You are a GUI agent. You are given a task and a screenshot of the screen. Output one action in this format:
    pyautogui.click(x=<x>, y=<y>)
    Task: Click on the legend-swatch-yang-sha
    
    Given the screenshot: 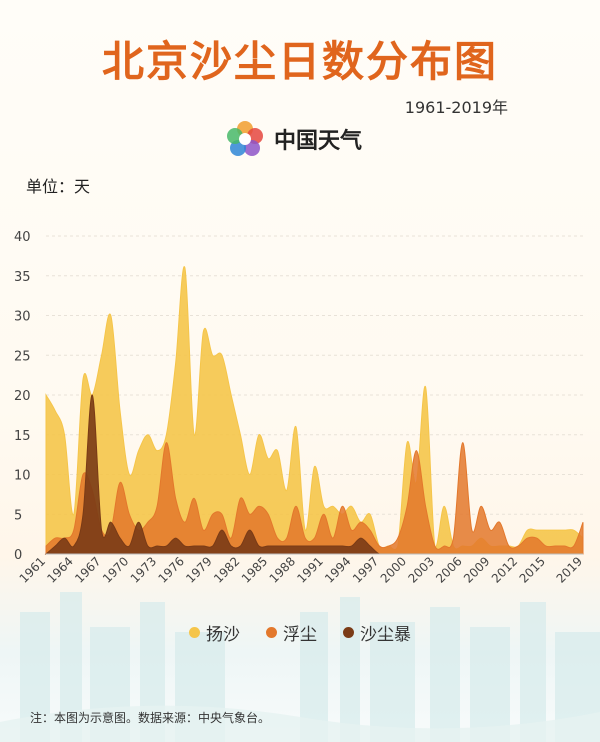 What is the action you would take?
    pyautogui.click(x=194, y=632)
    